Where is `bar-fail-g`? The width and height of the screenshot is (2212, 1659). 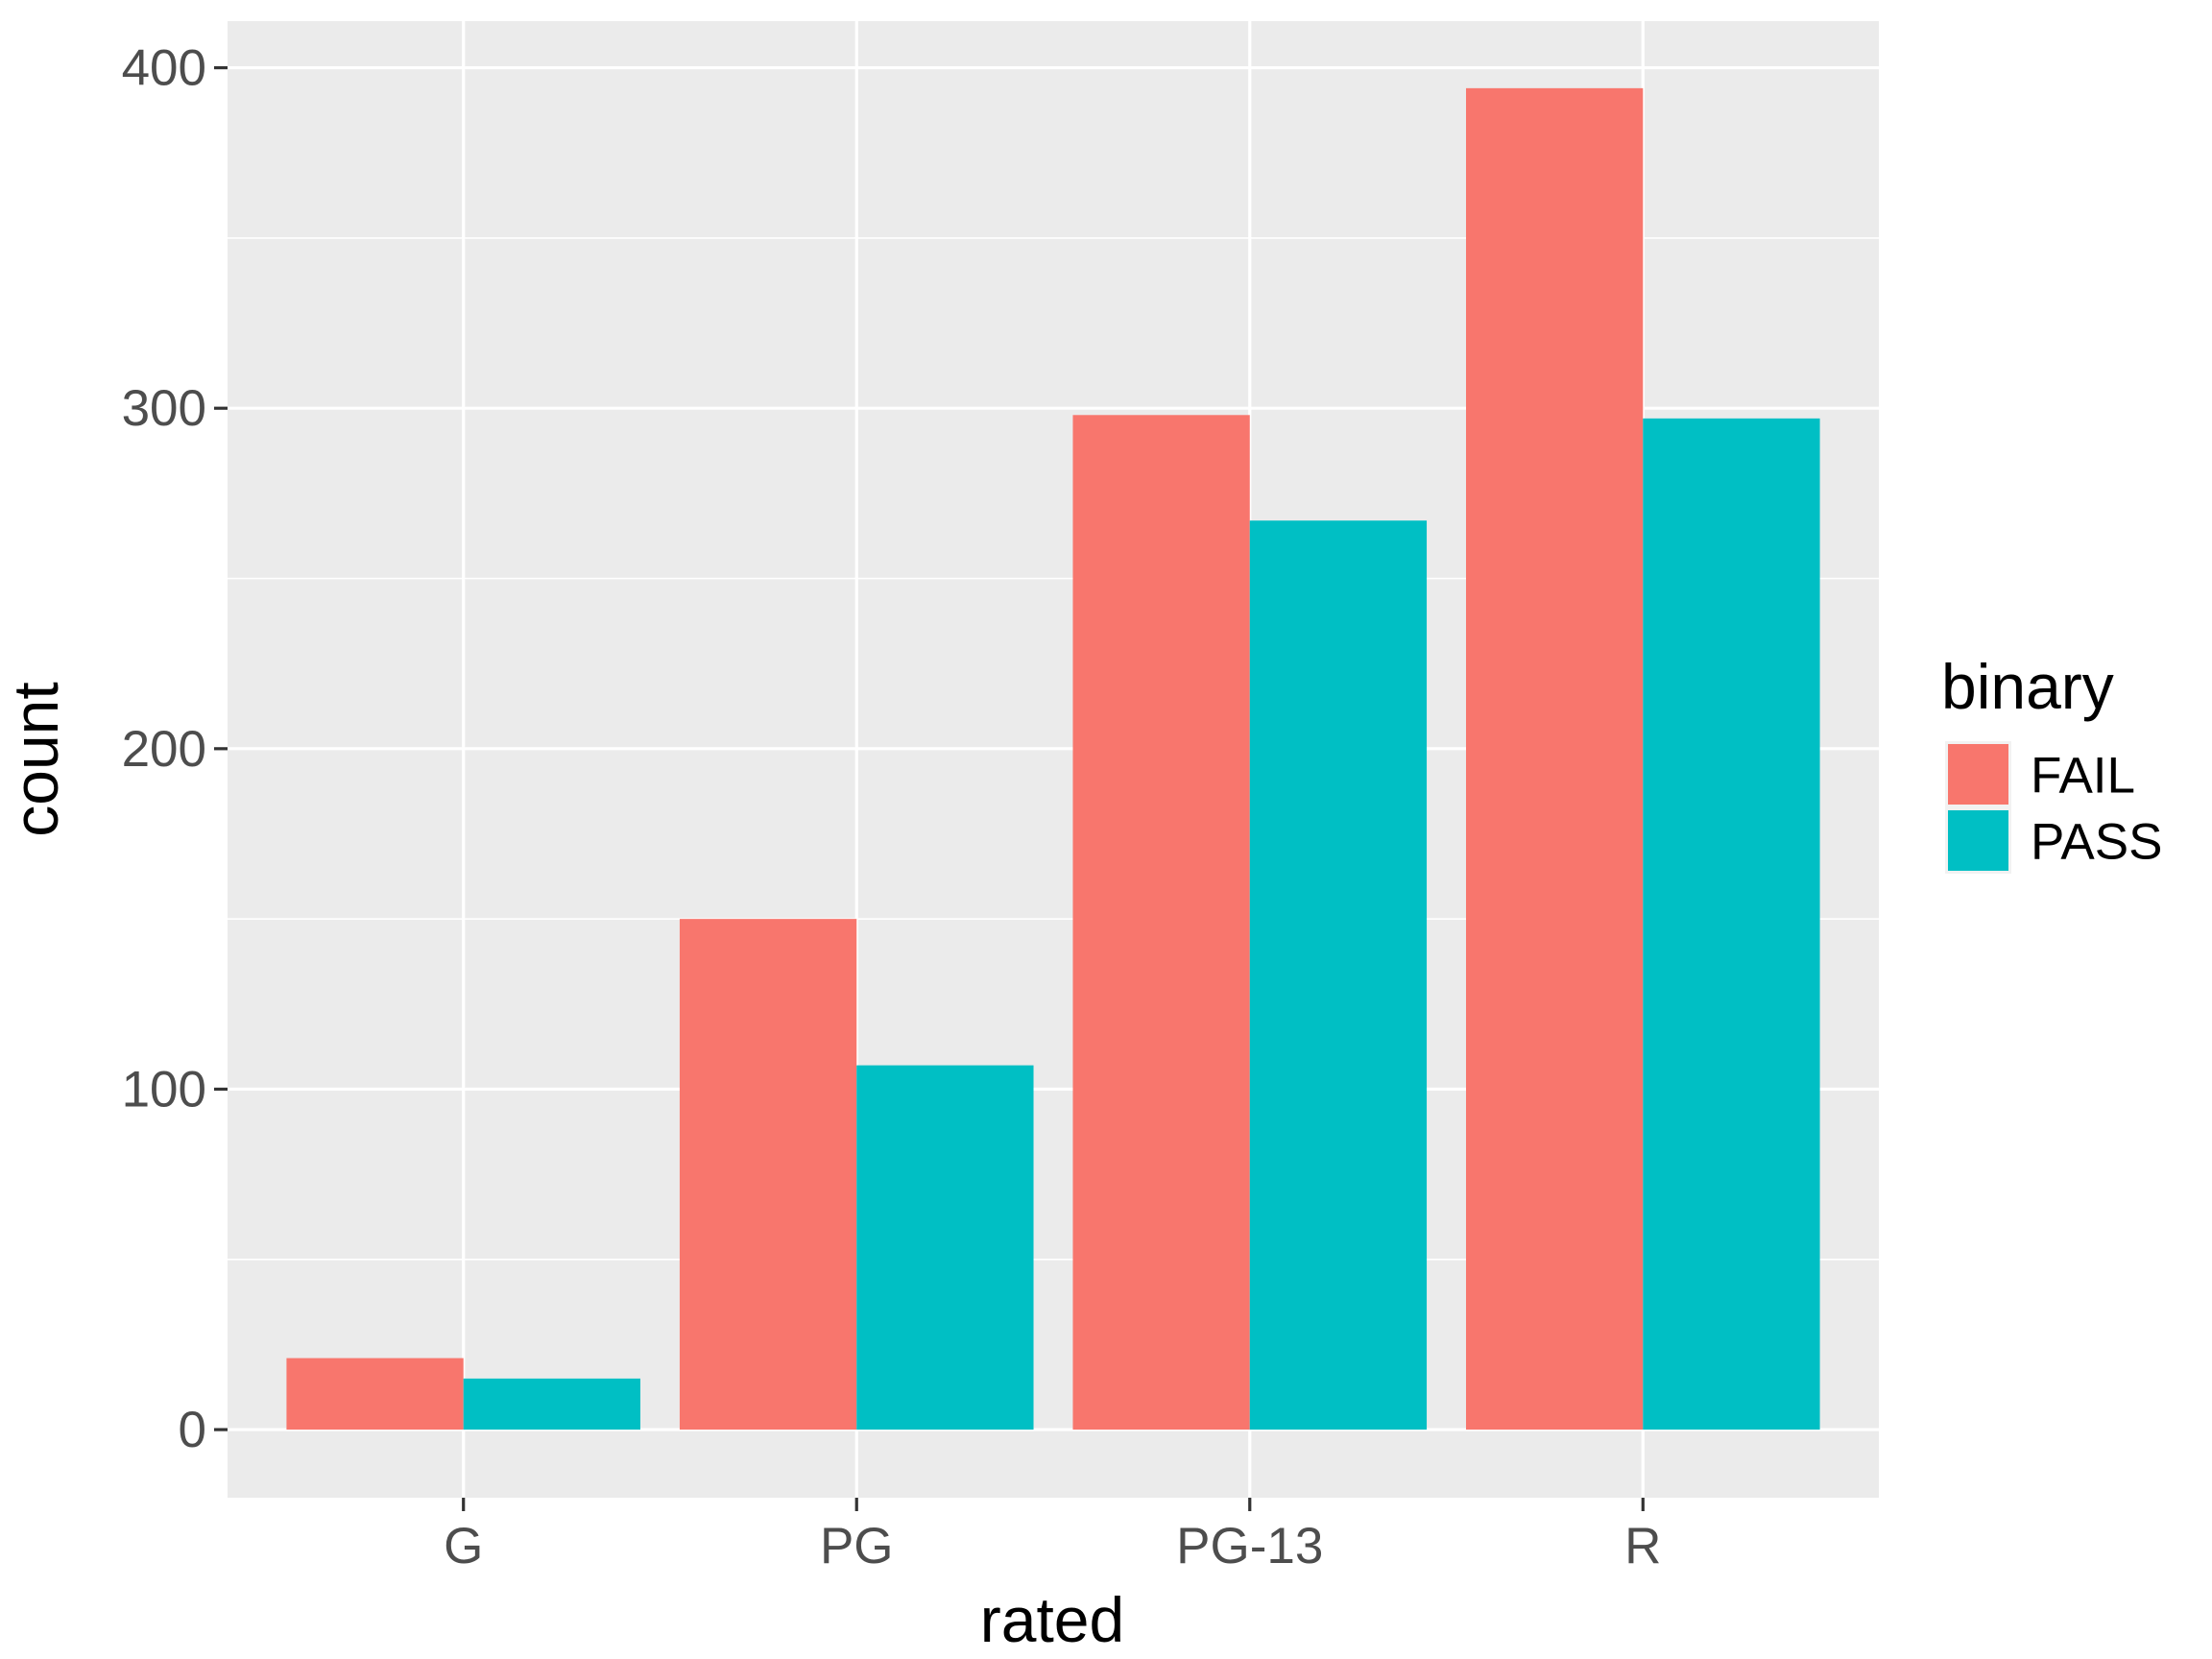 bar-fail-g is located at coordinates (375, 1394).